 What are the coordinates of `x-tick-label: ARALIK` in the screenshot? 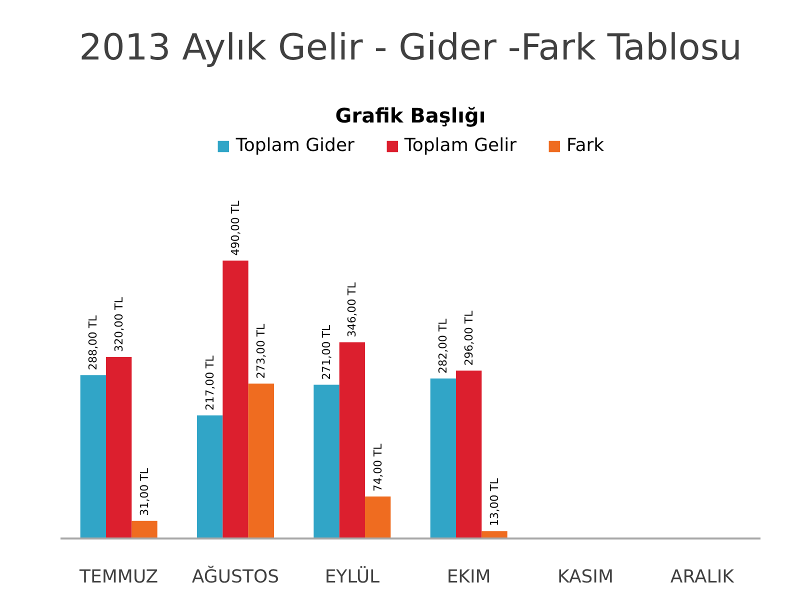 It's located at (703, 577).